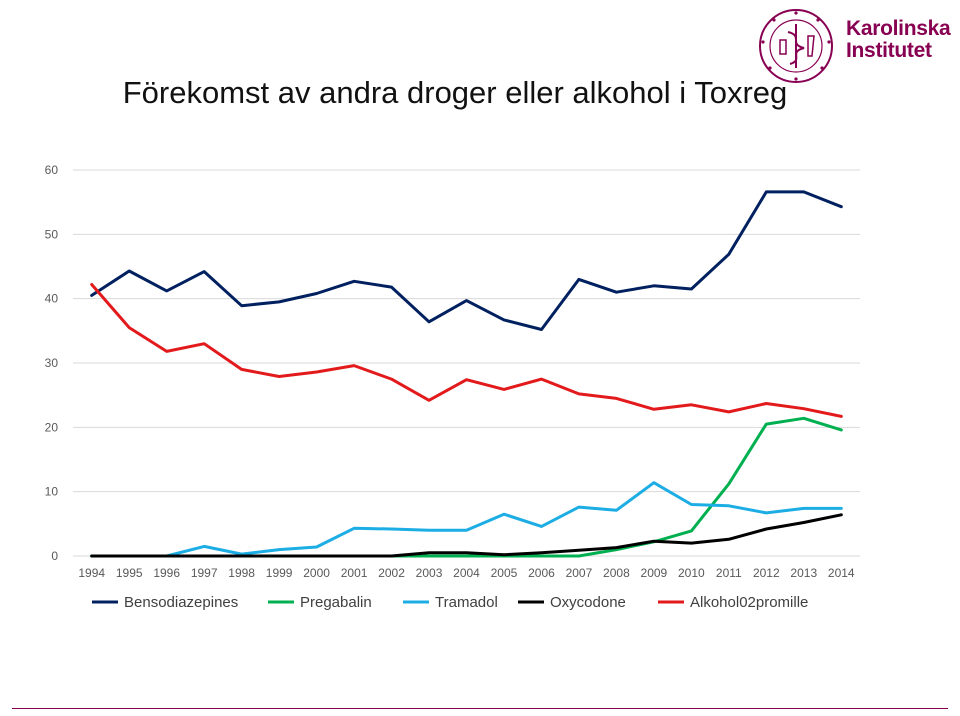  I want to click on y-tick-label: 20, so click(52, 427).